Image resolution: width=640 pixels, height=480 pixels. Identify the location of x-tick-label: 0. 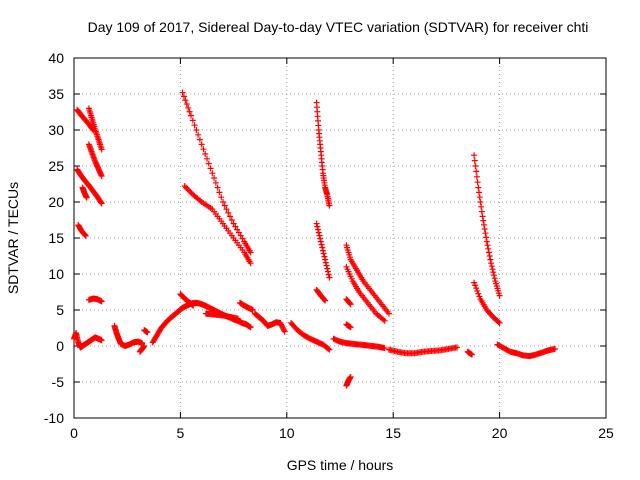
(74, 433).